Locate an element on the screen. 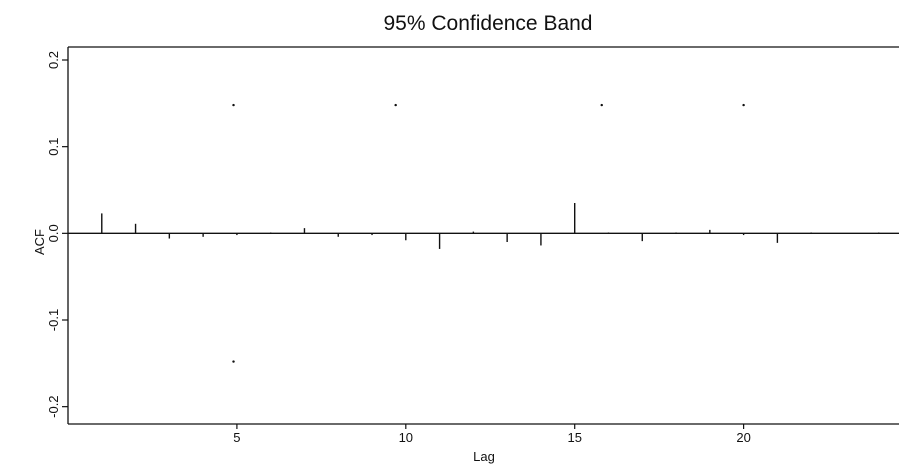  y-axis: -0.2 -0.1 0.0 0.1 0.2 is located at coordinates (57, 234).